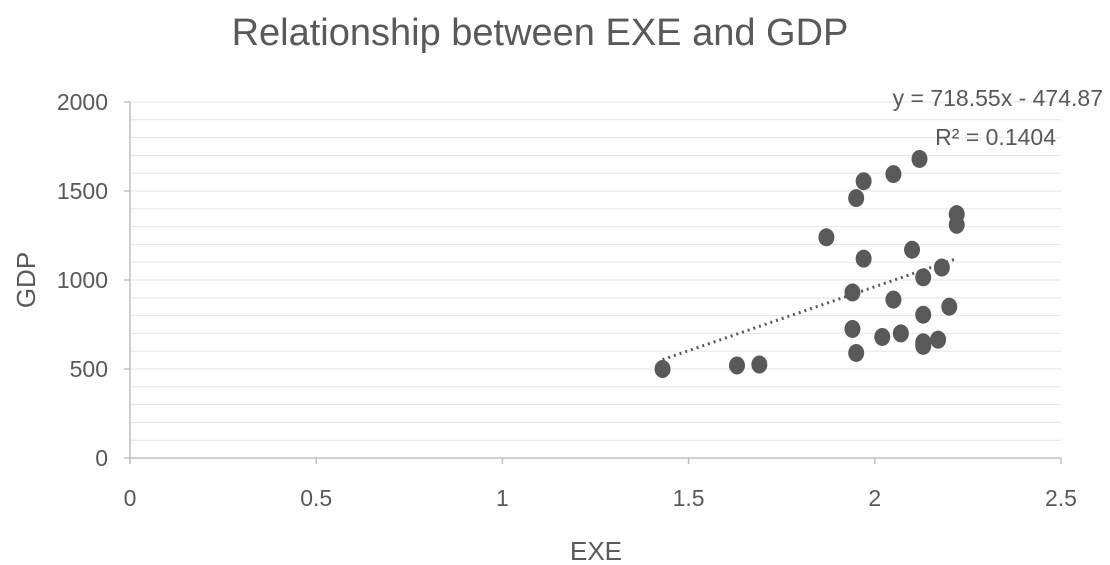  I want to click on trendline, so click(810, 309).